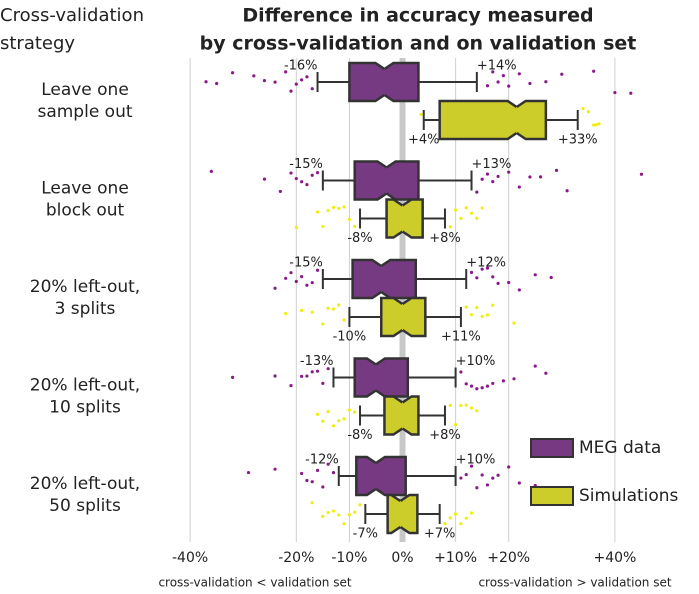  What do you see at coordinates (417, 16) in the screenshot?
I see `chart-title: Difference in accuracy measured` at bounding box center [417, 16].